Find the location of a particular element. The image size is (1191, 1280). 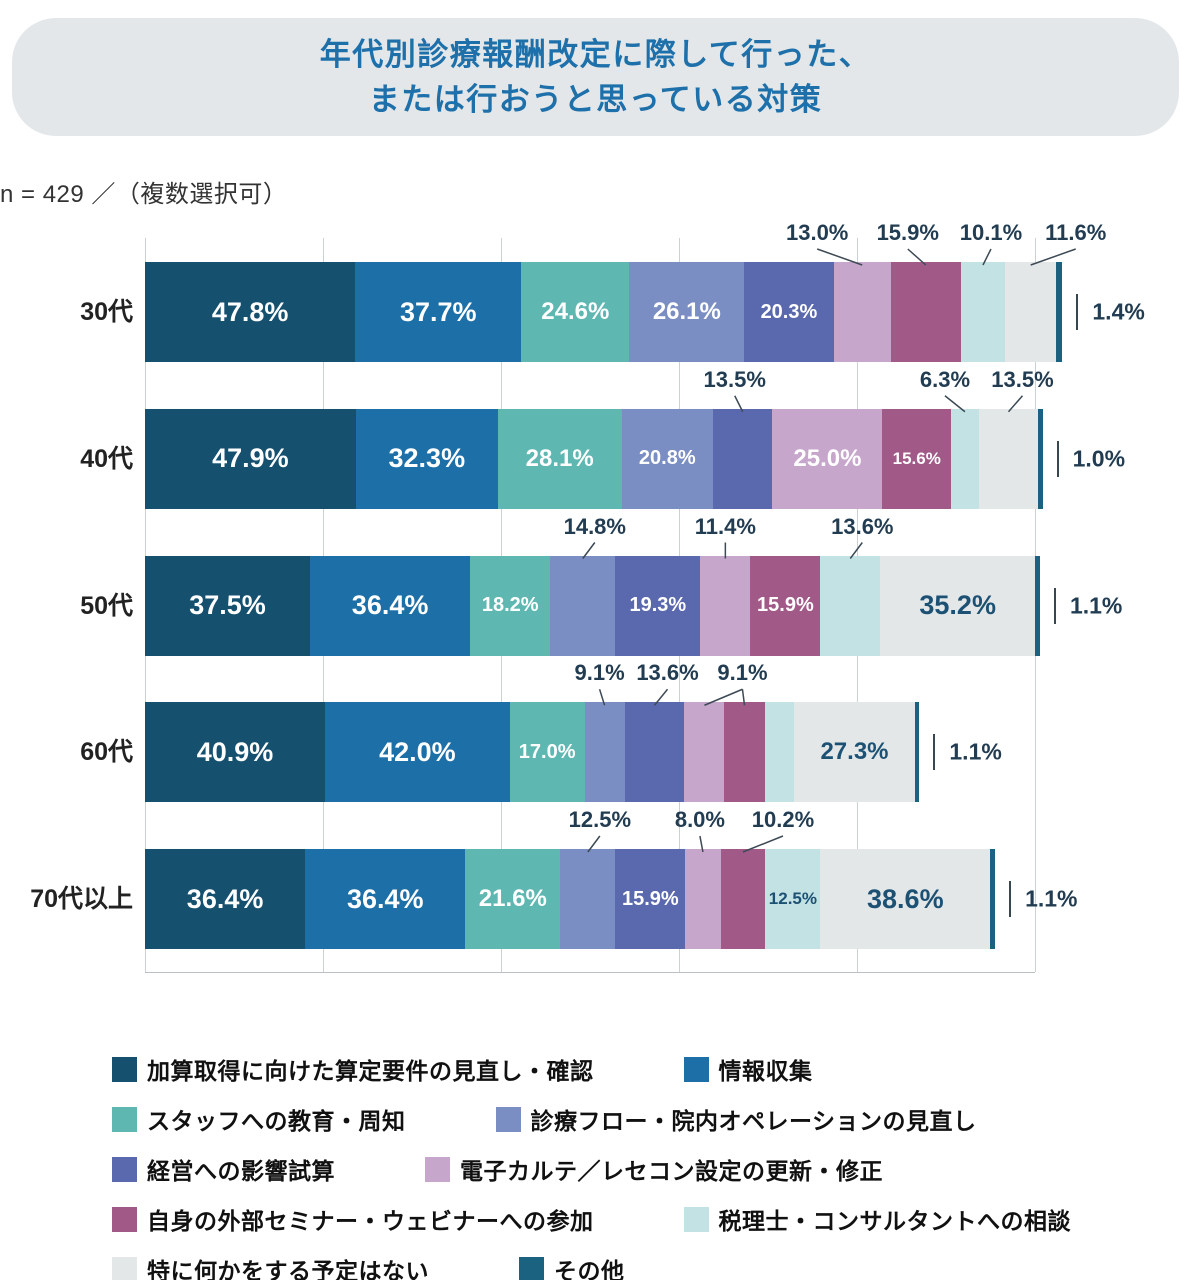

callout-value-label: 10.2% is located at coordinates (783, 819).